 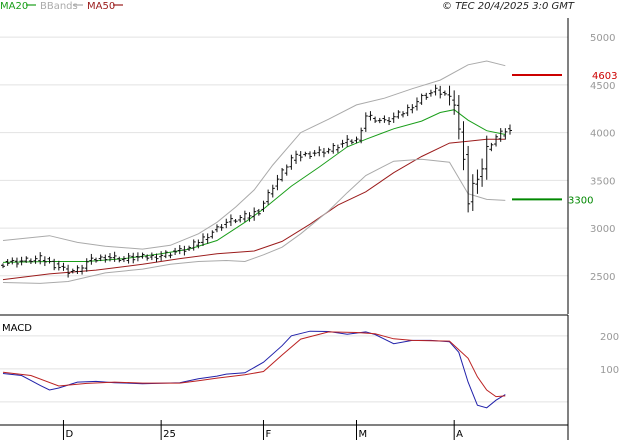 I want to click on x-tick-label: A, so click(x=459, y=434).